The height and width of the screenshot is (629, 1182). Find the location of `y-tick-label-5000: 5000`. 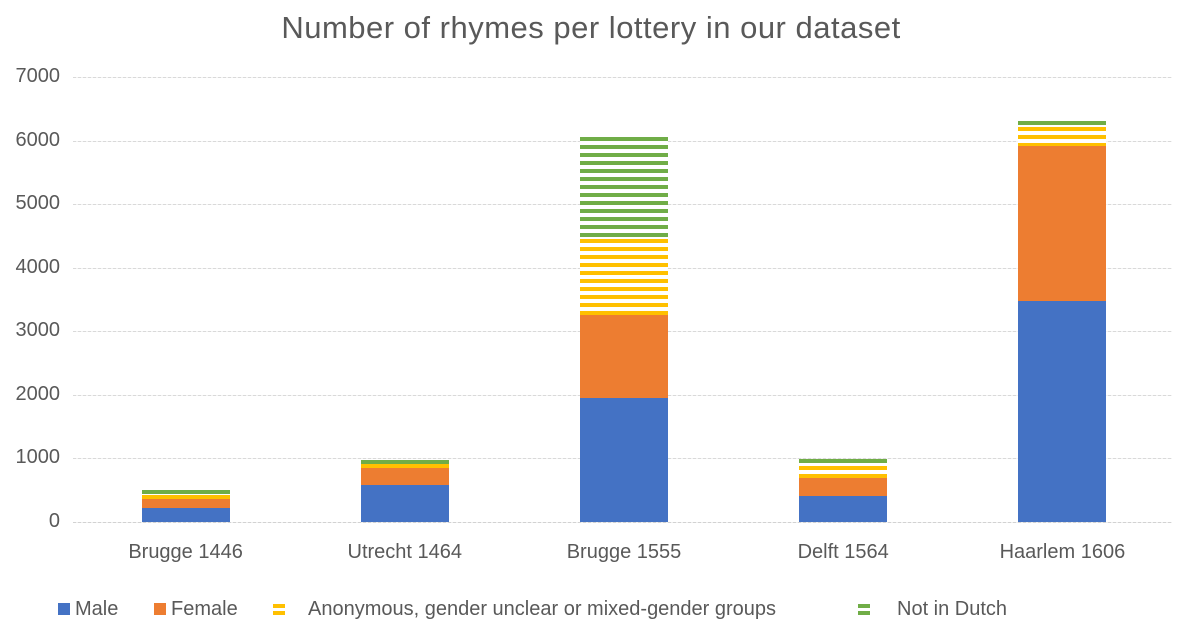

y-tick-label-5000: 5000 is located at coordinates (38, 203).